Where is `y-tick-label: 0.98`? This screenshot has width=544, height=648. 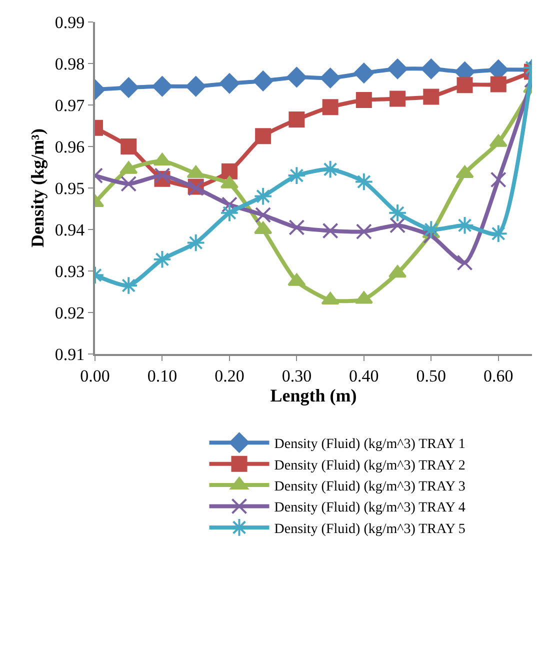 y-tick-label: 0.98 is located at coordinates (69, 64).